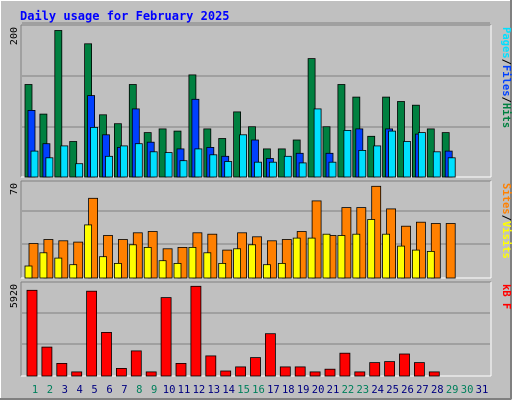 This screenshot has height=400, width=512. I want to click on day-label-5: 5, so click(94, 390).